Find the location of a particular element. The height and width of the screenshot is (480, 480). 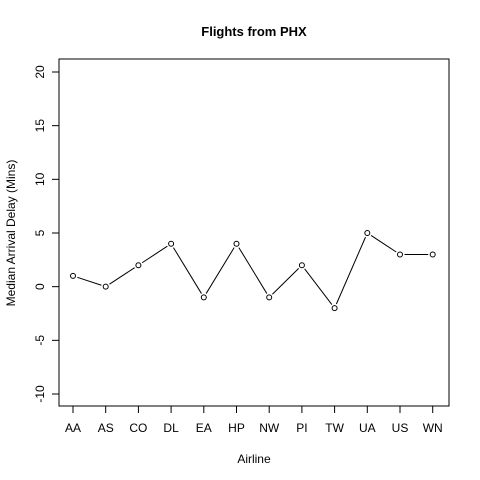

x-tick-label: EA is located at coordinates (204, 428).